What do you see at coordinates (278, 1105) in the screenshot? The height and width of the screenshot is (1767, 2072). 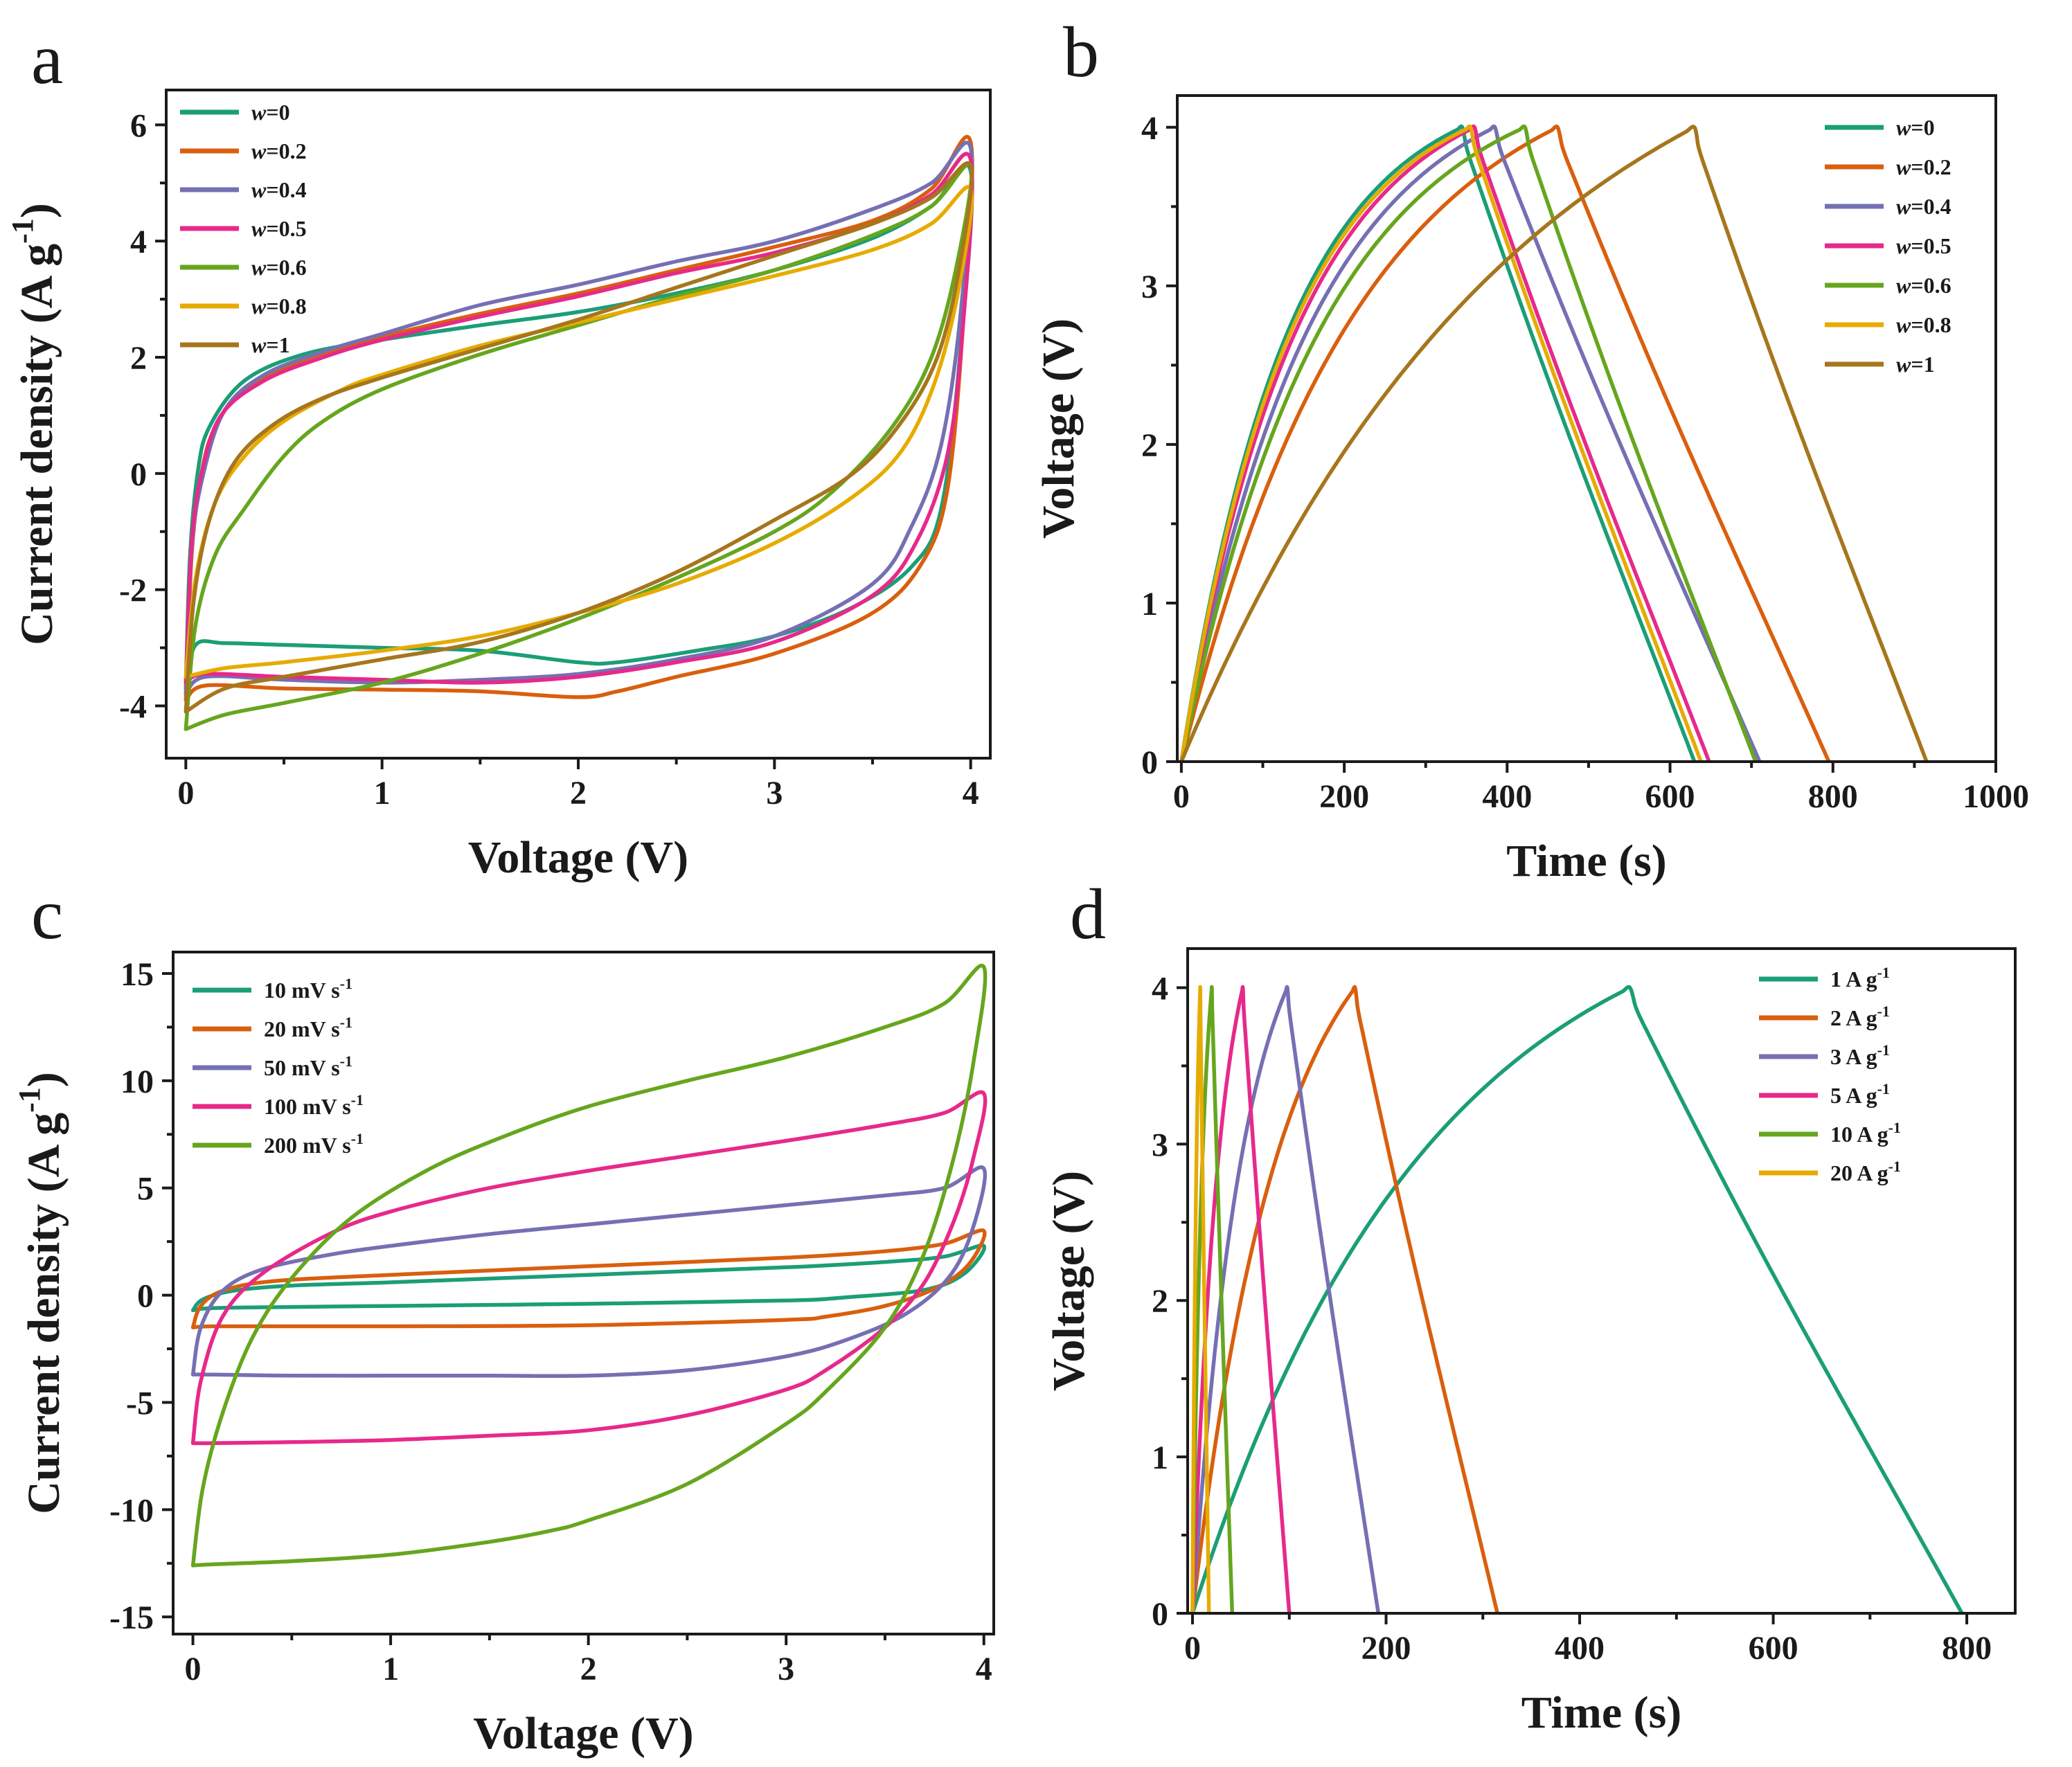 I see `legend-item: 100 mV s-1` at bounding box center [278, 1105].